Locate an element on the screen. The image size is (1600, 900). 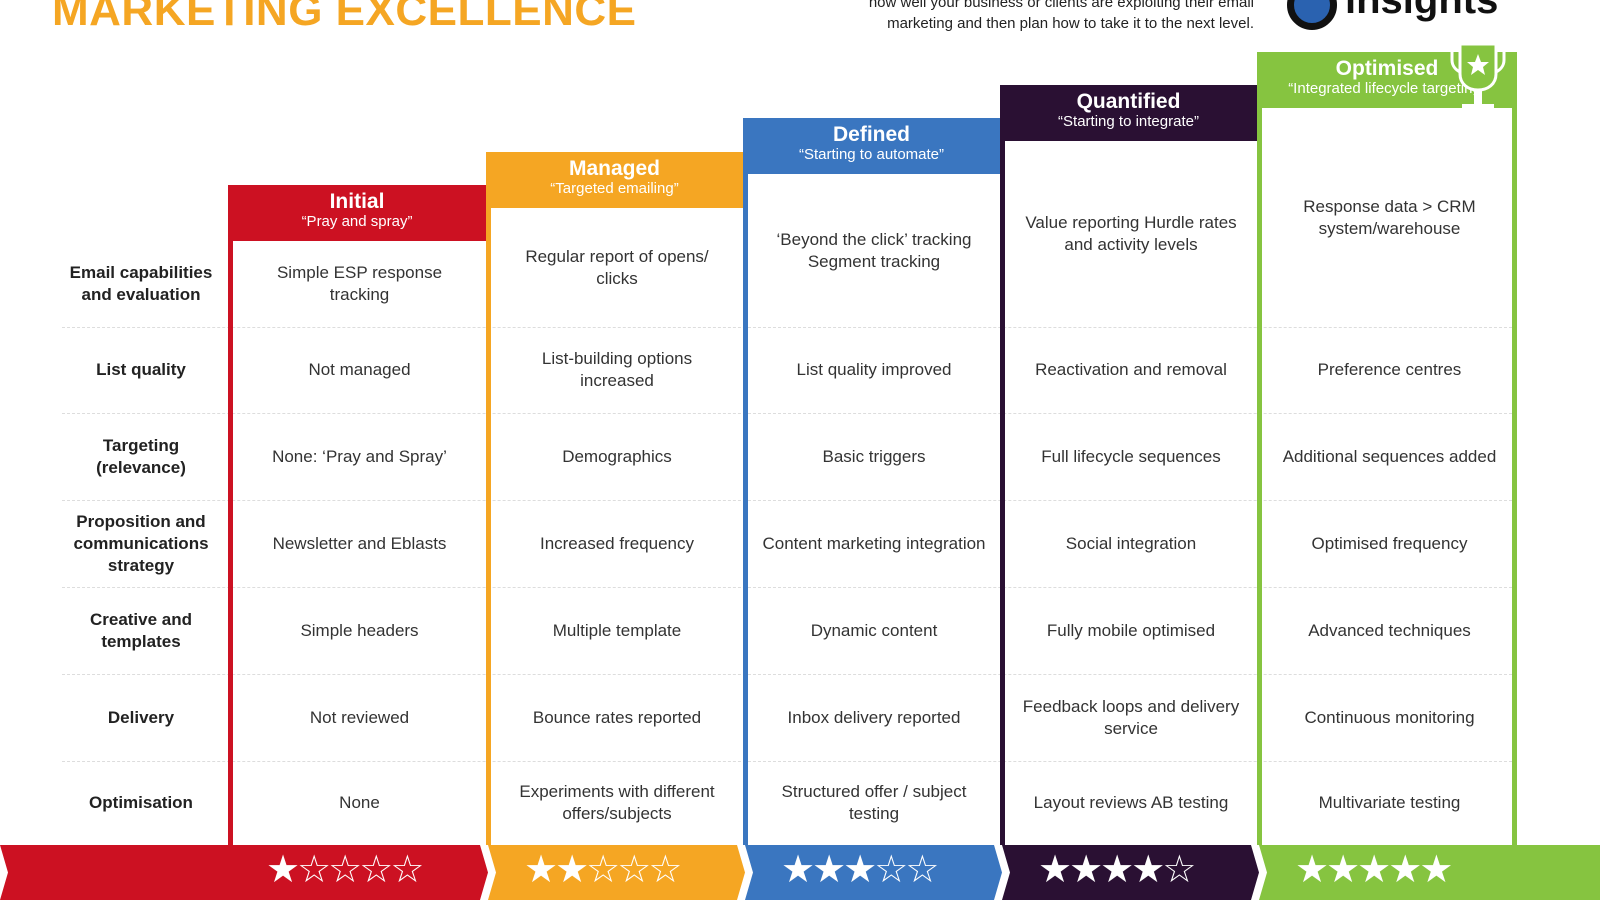
level-cell: Multivariate testing is located at coordinates (1389, 802).